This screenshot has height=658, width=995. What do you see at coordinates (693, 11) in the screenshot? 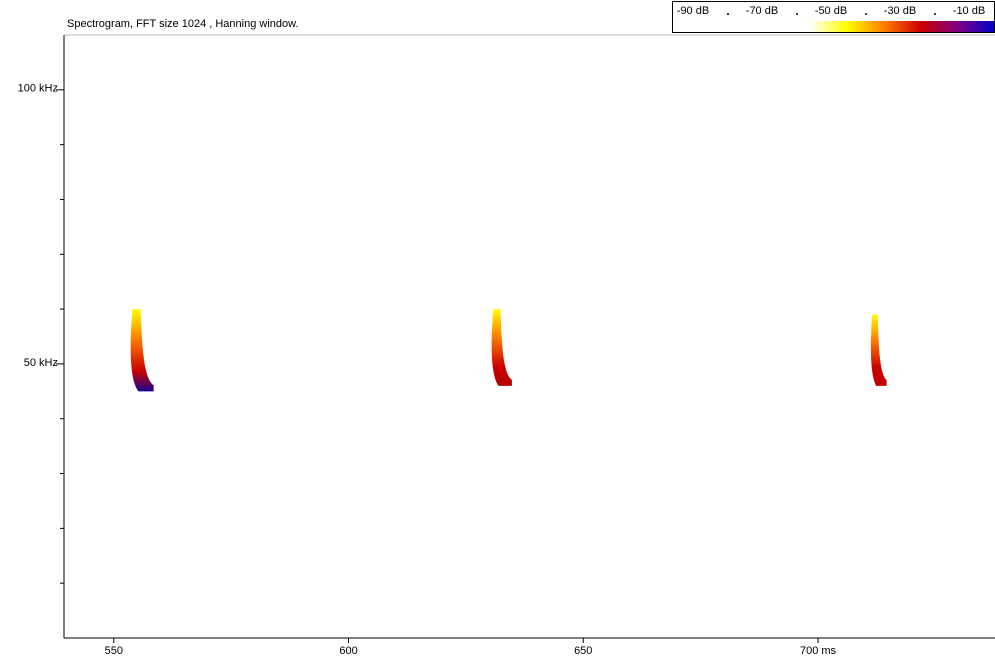
I see `colorbar-label: -90 dB` at bounding box center [693, 11].